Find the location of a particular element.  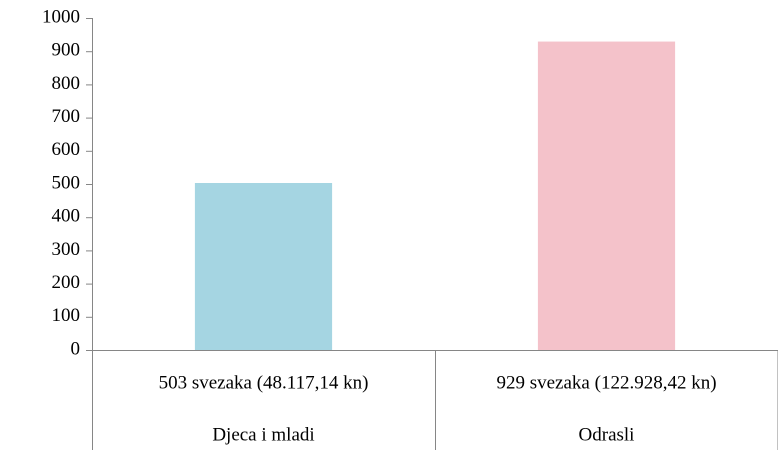

y-tick-label: 700 is located at coordinates (66, 116).